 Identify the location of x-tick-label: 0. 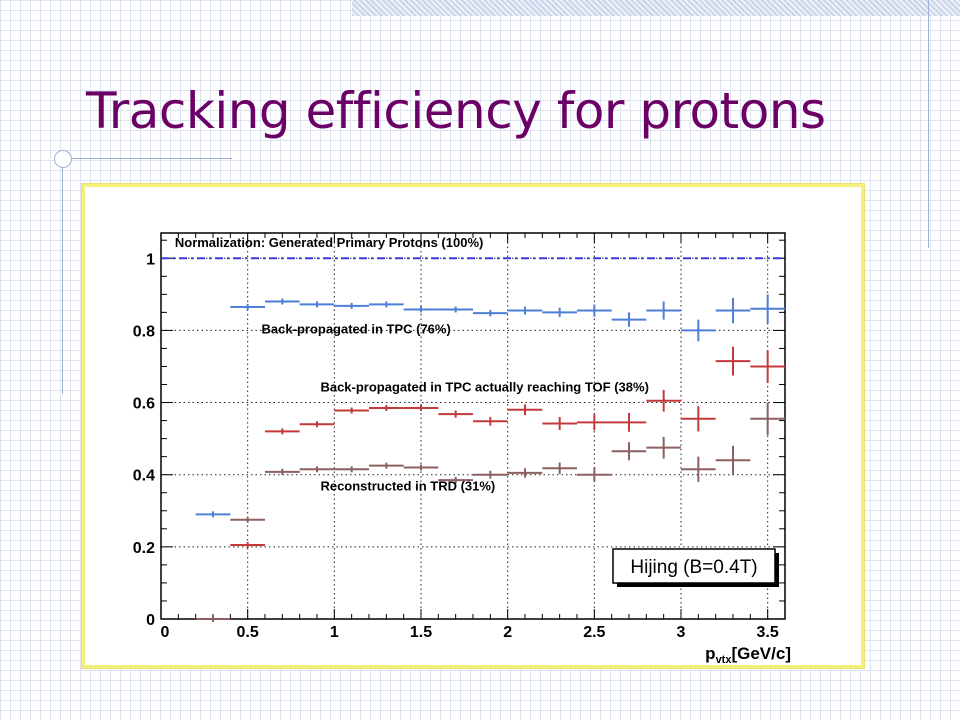
(165, 632).